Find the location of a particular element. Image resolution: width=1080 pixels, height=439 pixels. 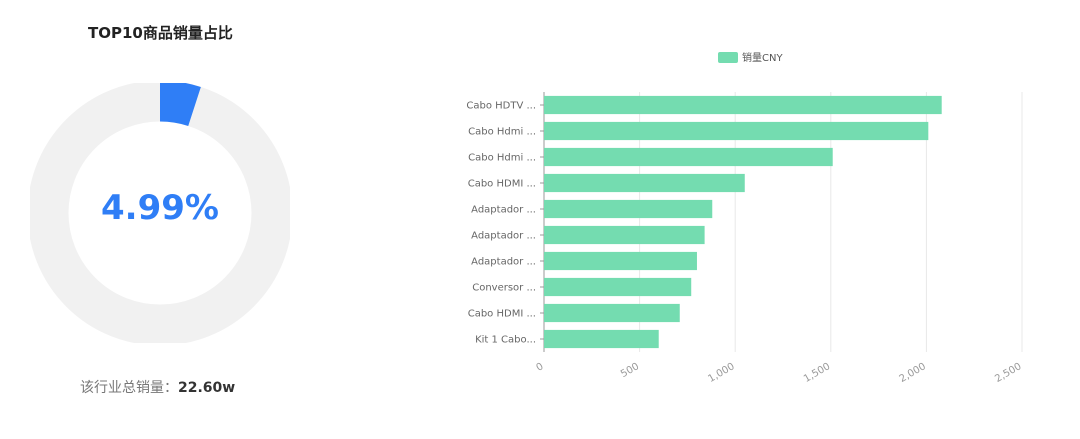

x-tick-label: 2,500 is located at coordinates (1008, 373).